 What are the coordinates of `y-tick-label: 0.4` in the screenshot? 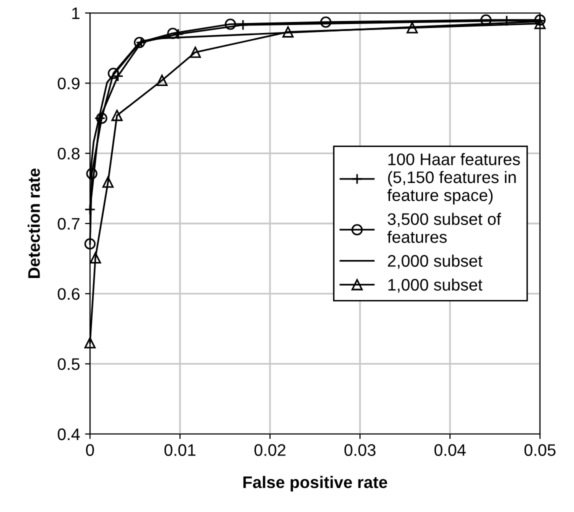 It's located at (69, 434).